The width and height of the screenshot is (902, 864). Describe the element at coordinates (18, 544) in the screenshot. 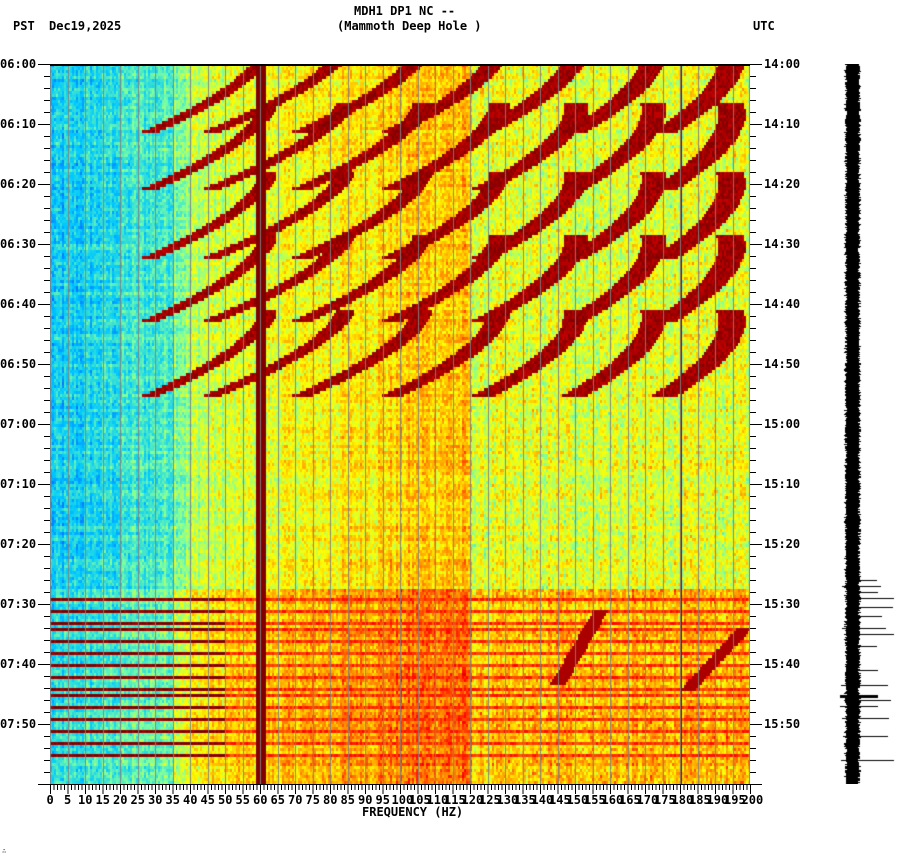

I see `y-tick-label-left: 07:20` at that location.